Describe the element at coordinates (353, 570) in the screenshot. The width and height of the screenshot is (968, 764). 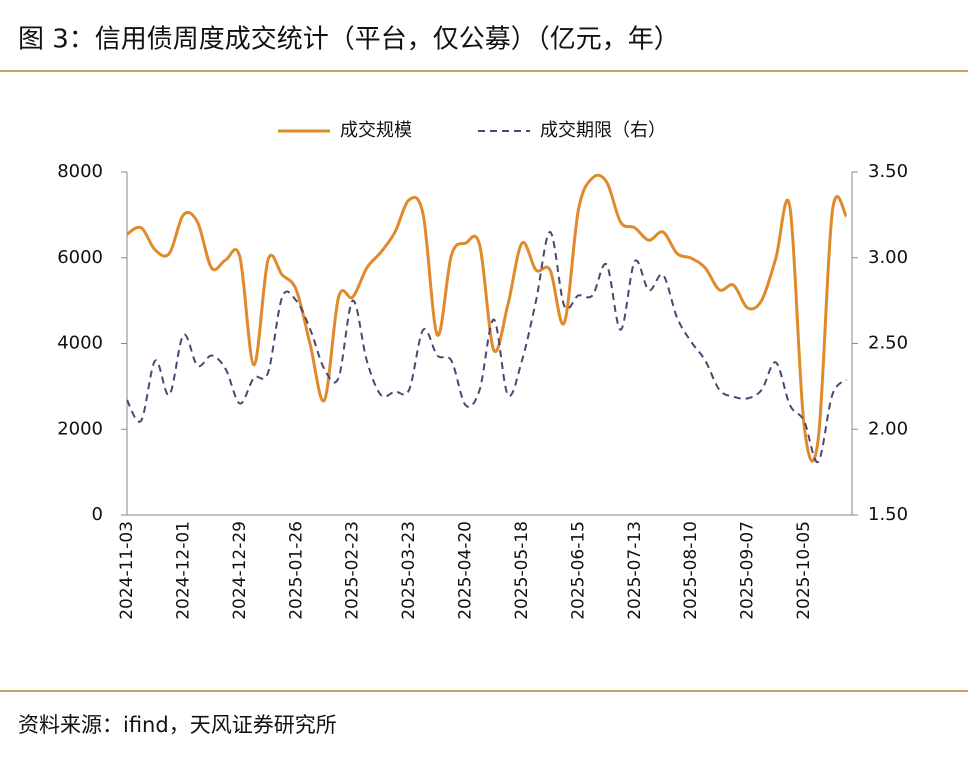
I see `x-tick-label: 2025-02-23` at that location.